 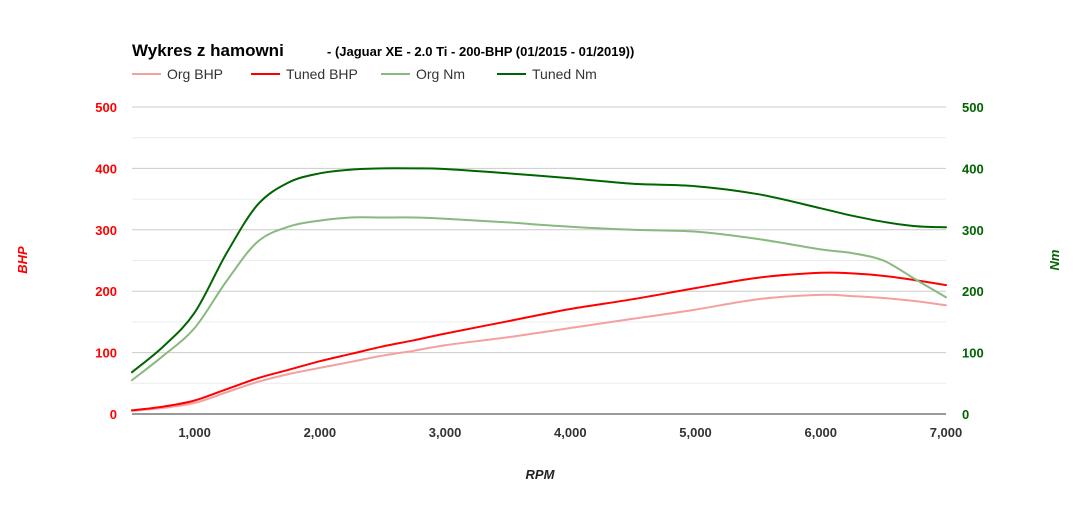 What do you see at coordinates (564, 74) in the screenshot?
I see `legend-label: Tuned Nm` at bounding box center [564, 74].